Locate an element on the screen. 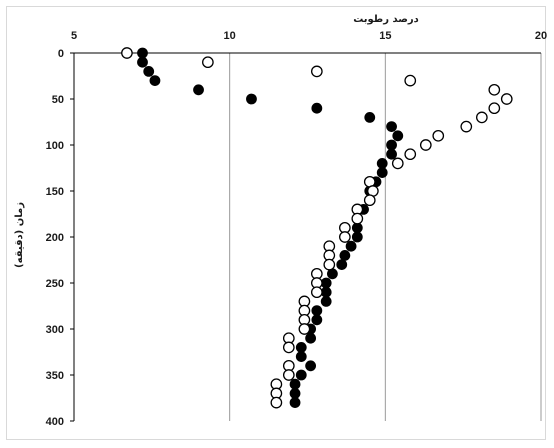 The width and height of the screenshot is (554, 448). y-tick-label: 200 is located at coordinates (55, 238).